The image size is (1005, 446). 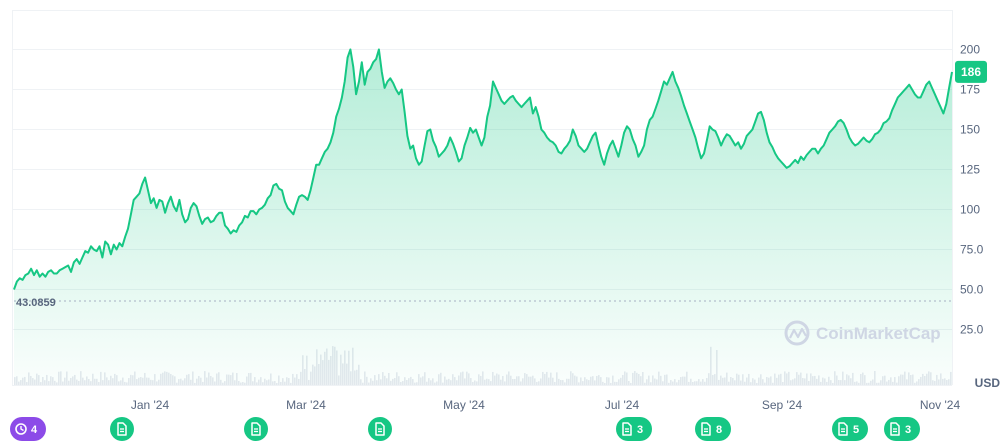 What do you see at coordinates (622, 405) in the screenshot?
I see `x-tick-label: Jul '24` at bounding box center [622, 405].